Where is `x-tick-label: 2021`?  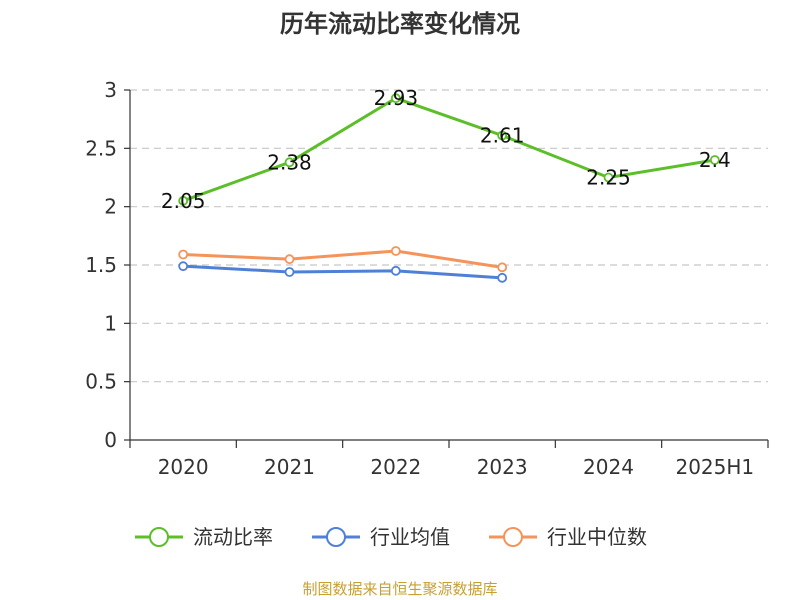 x-tick-label: 2021 is located at coordinates (289, 467).